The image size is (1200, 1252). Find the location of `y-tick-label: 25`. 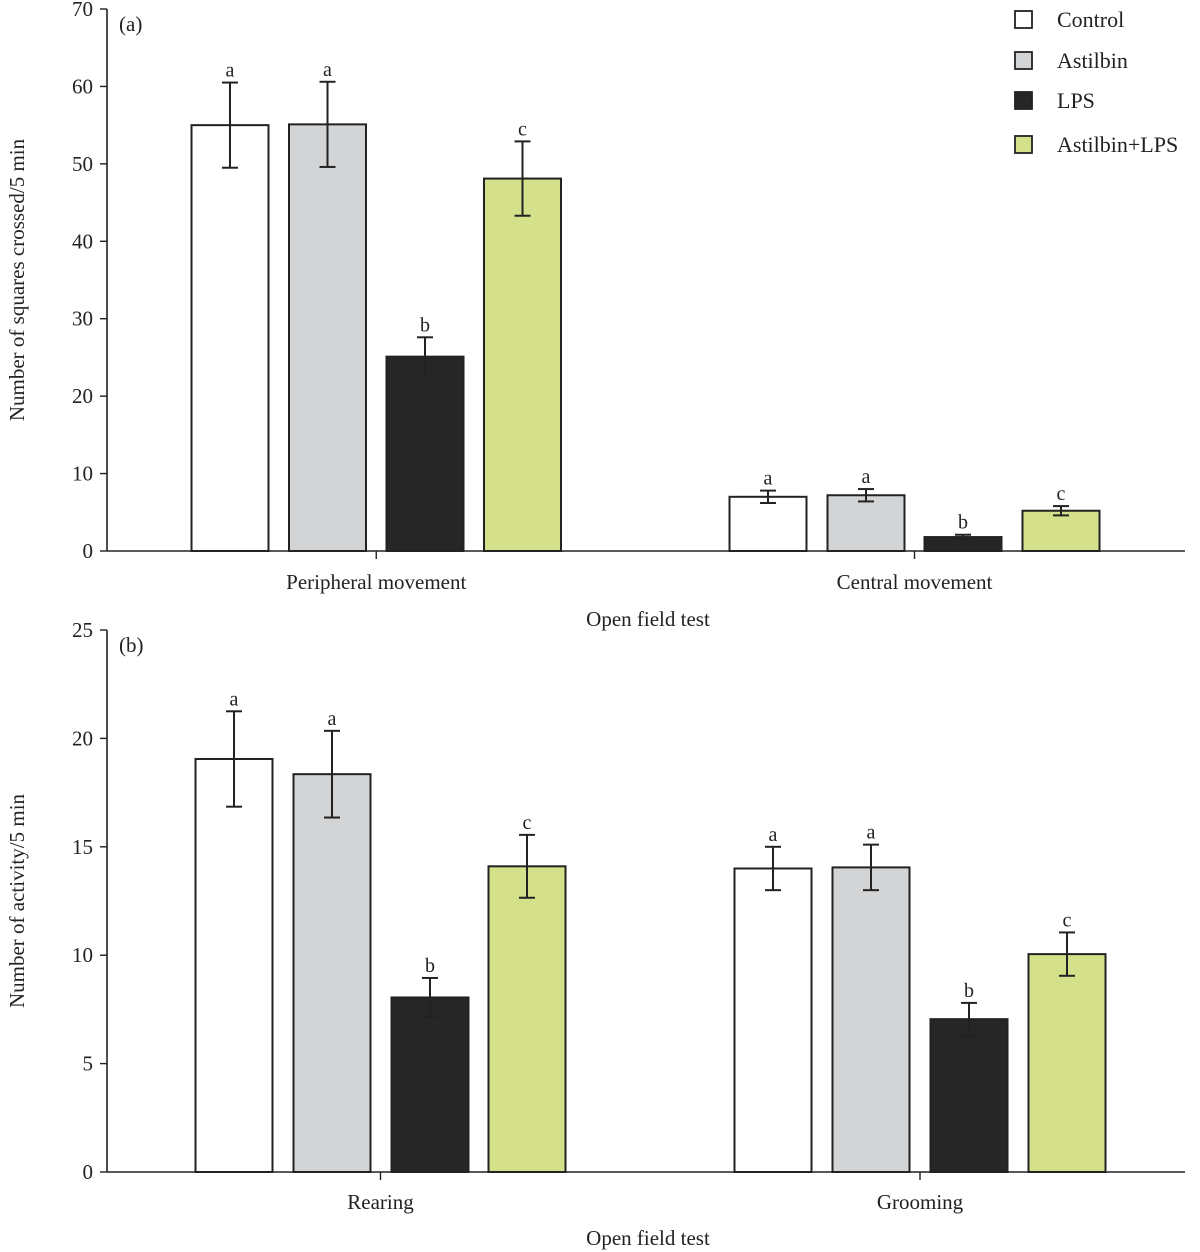

y-tick-label: 25 is located at coordinates (82, 630).